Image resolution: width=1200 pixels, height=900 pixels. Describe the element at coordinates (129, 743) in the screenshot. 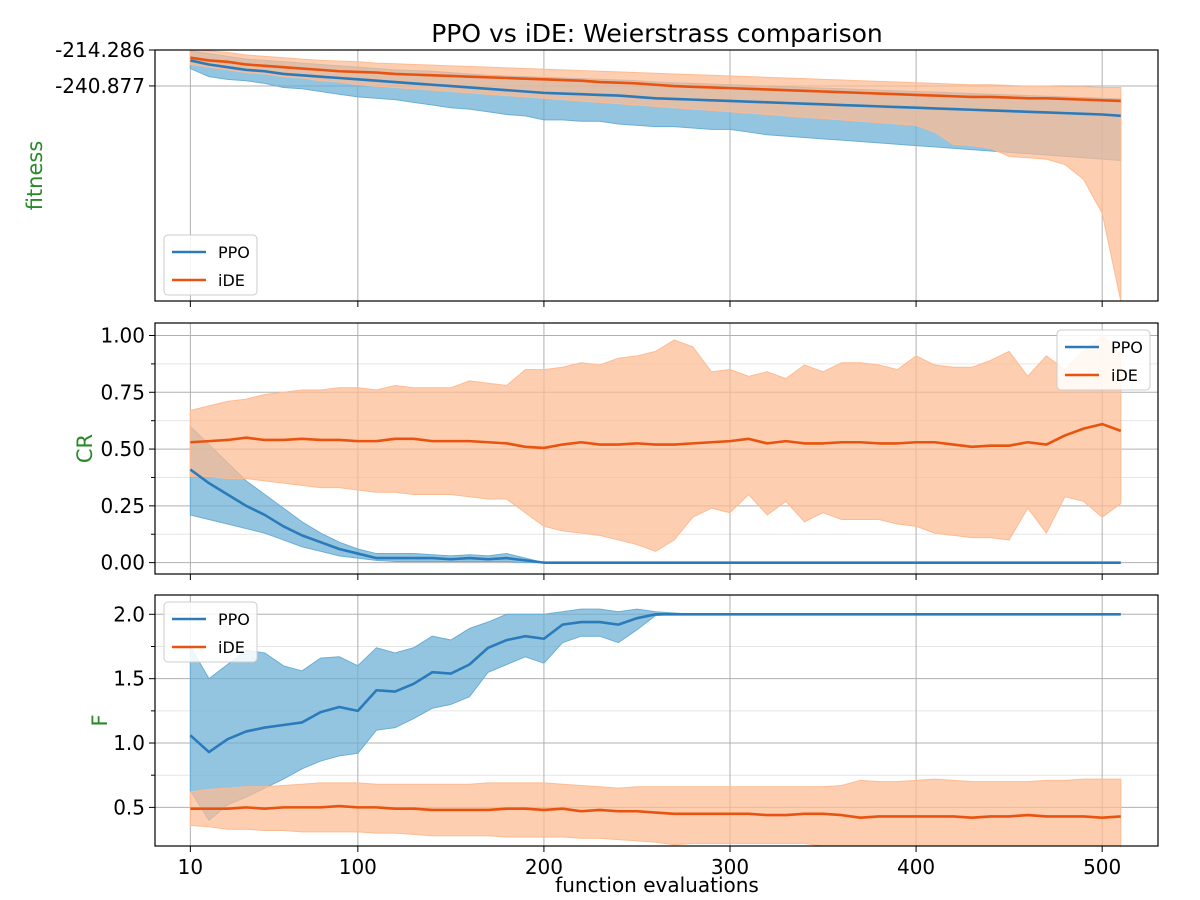

I see `y-tick-label: 1.0` at that location.